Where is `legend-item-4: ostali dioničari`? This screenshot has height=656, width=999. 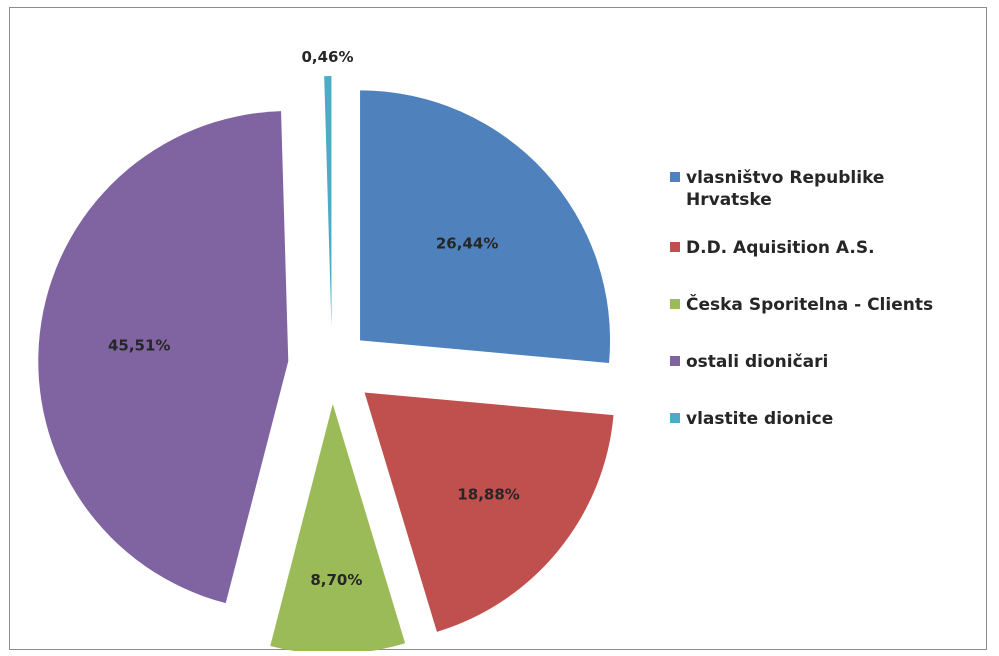
legend-item-4: ostali dioničari is located at coordinates (749, 362).